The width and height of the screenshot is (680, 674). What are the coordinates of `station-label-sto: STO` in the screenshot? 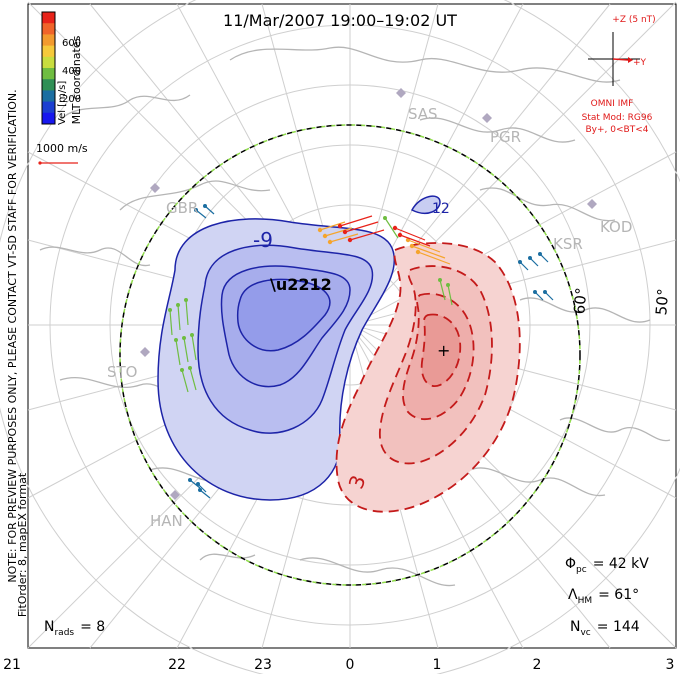 It's located at (122, 372).